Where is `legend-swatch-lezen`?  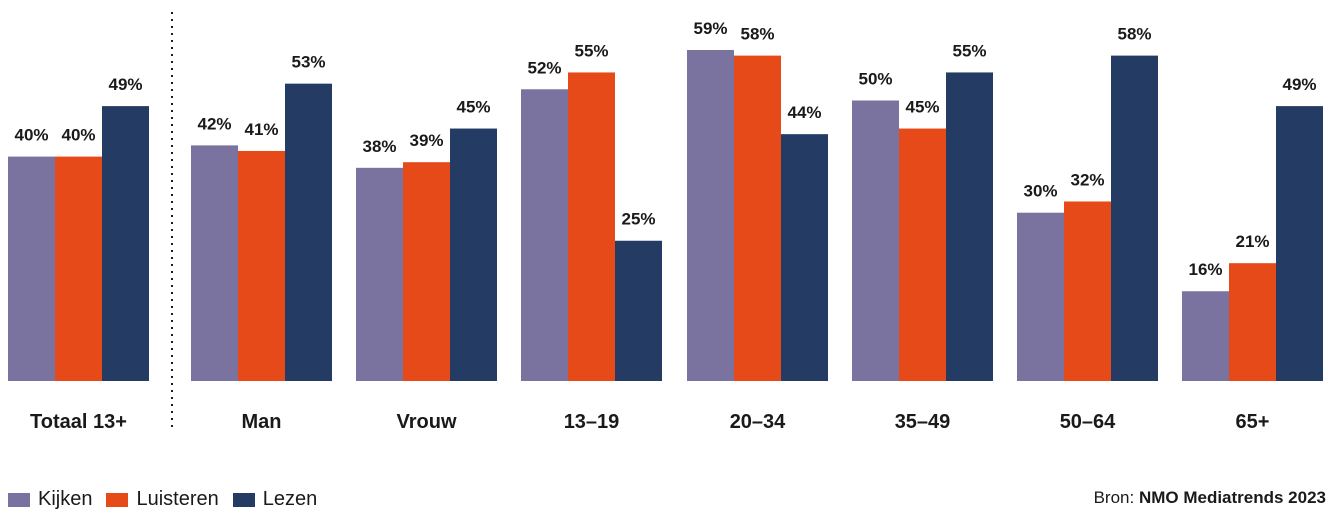 legend-swatch-lezen is located at coordinates (243, 499).